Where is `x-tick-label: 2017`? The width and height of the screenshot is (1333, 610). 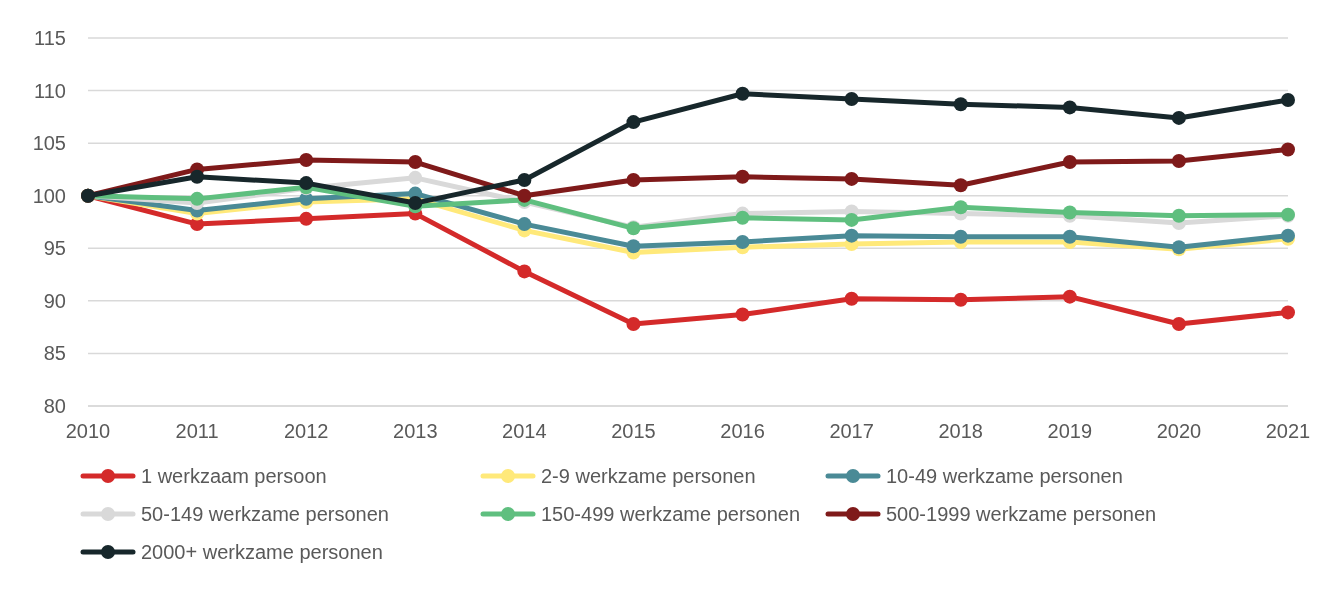
x-tick-label: 2017 is located at coordinates (851, 431).